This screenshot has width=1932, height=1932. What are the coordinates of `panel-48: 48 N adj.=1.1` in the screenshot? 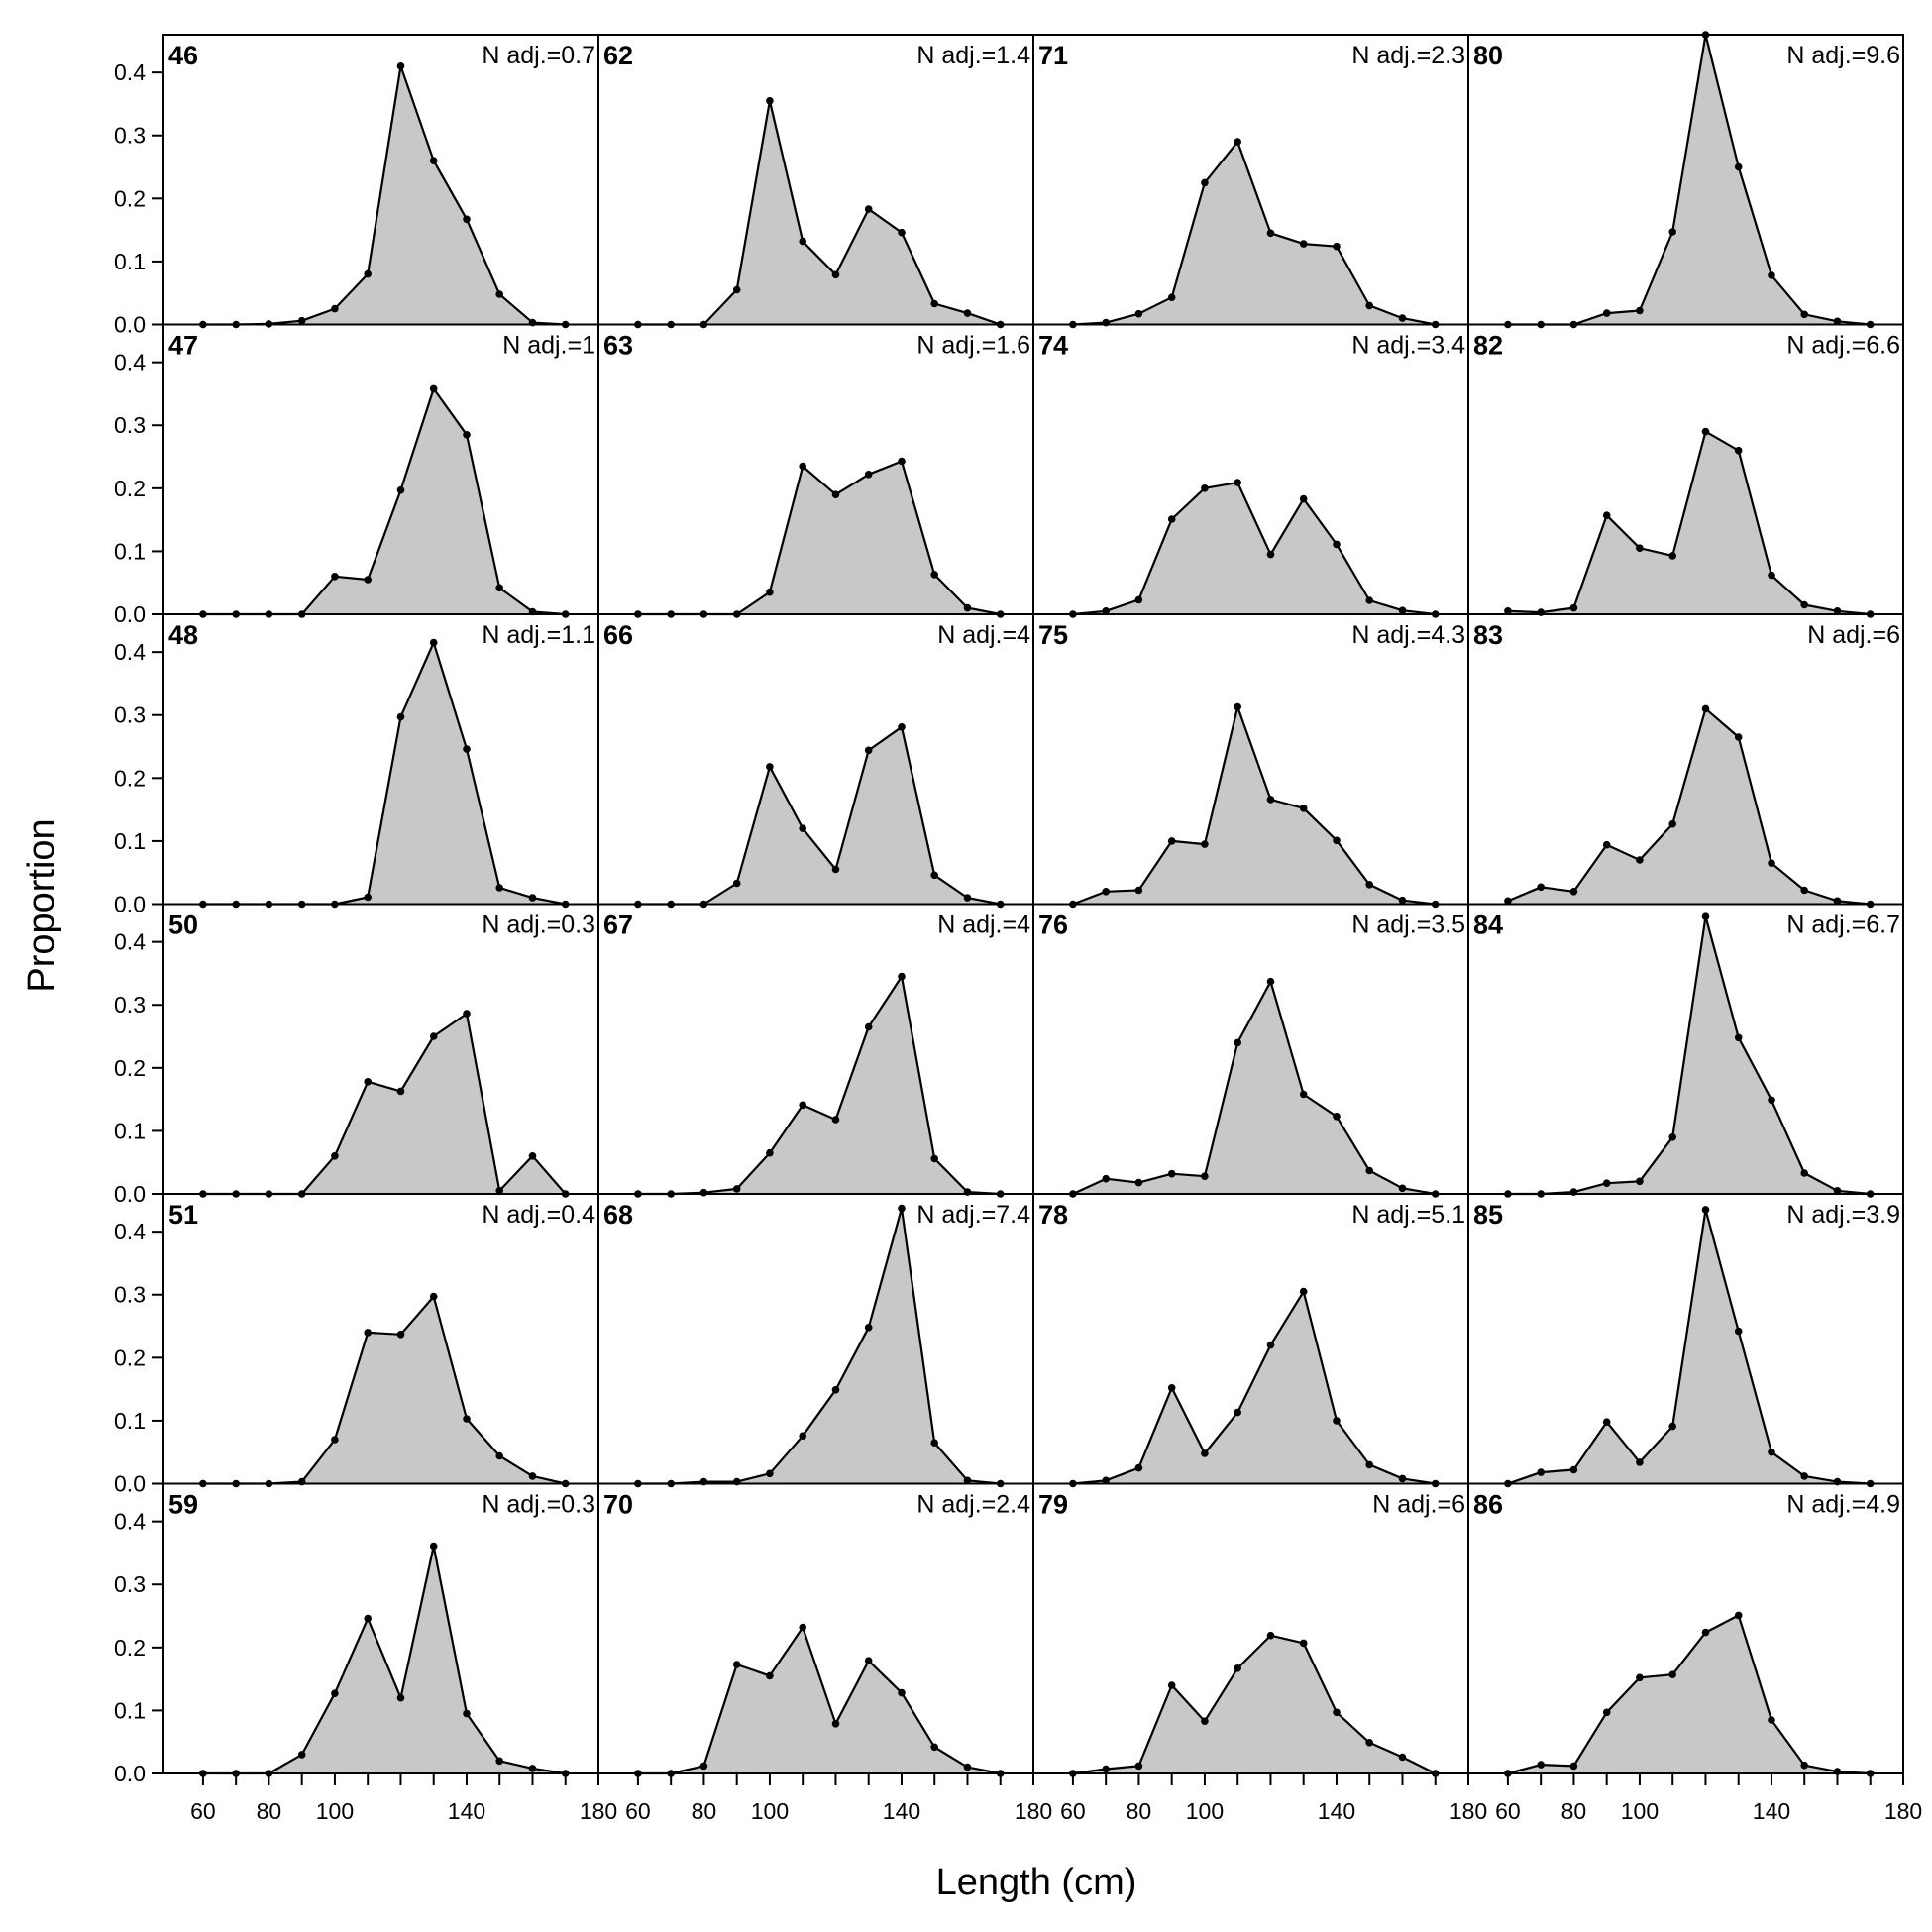 It's located at (381, 761).